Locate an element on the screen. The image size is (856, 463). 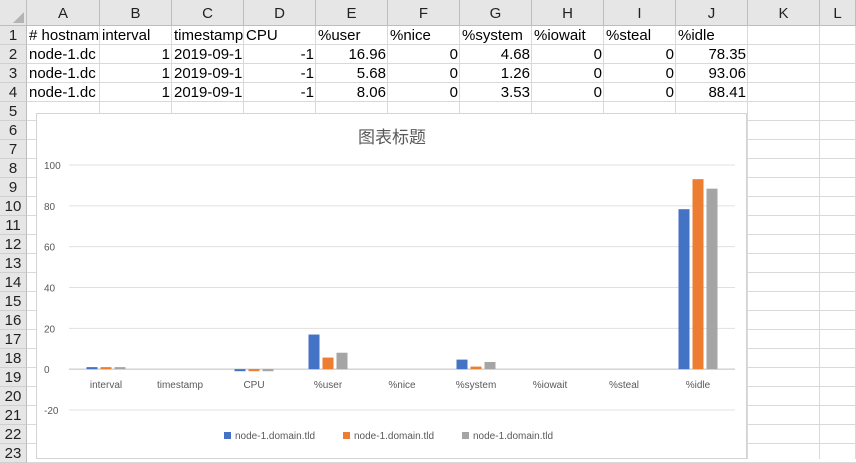
row-header-19: 19 is located at coordinates (13, 377).